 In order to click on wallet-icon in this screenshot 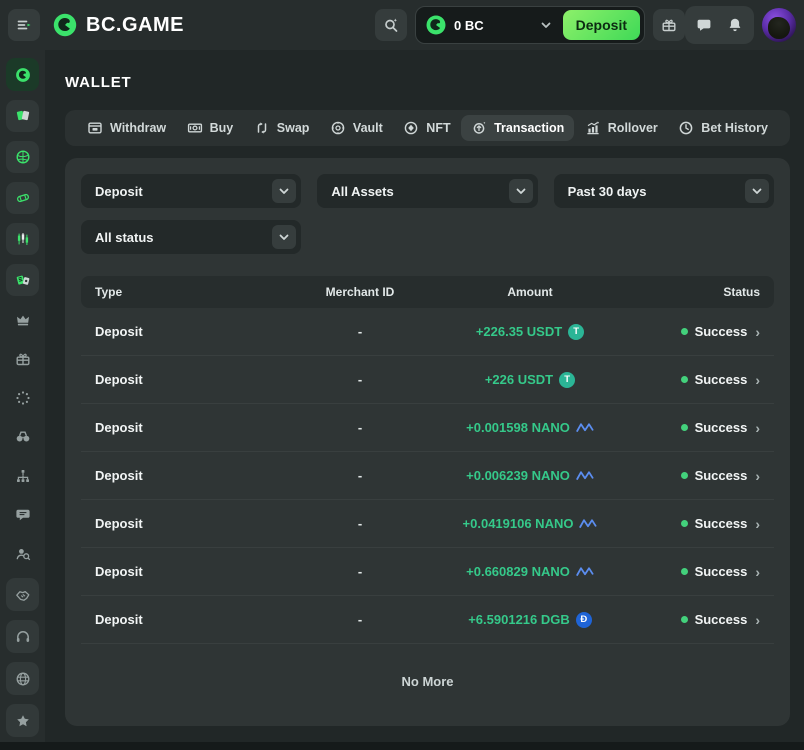, I will do `click(95, 128)`.